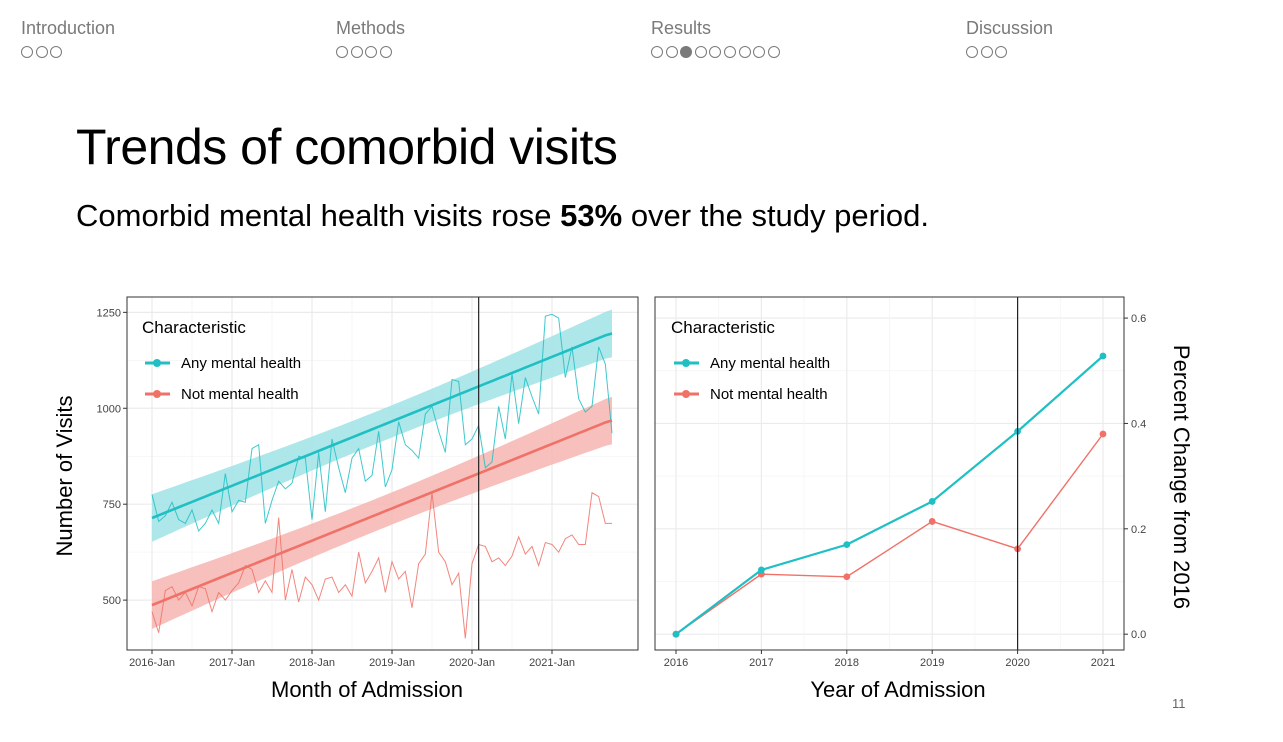 The height and width of the screenshot is (742, 1283). I want to click on page-number: 11, so click(1179, 703).